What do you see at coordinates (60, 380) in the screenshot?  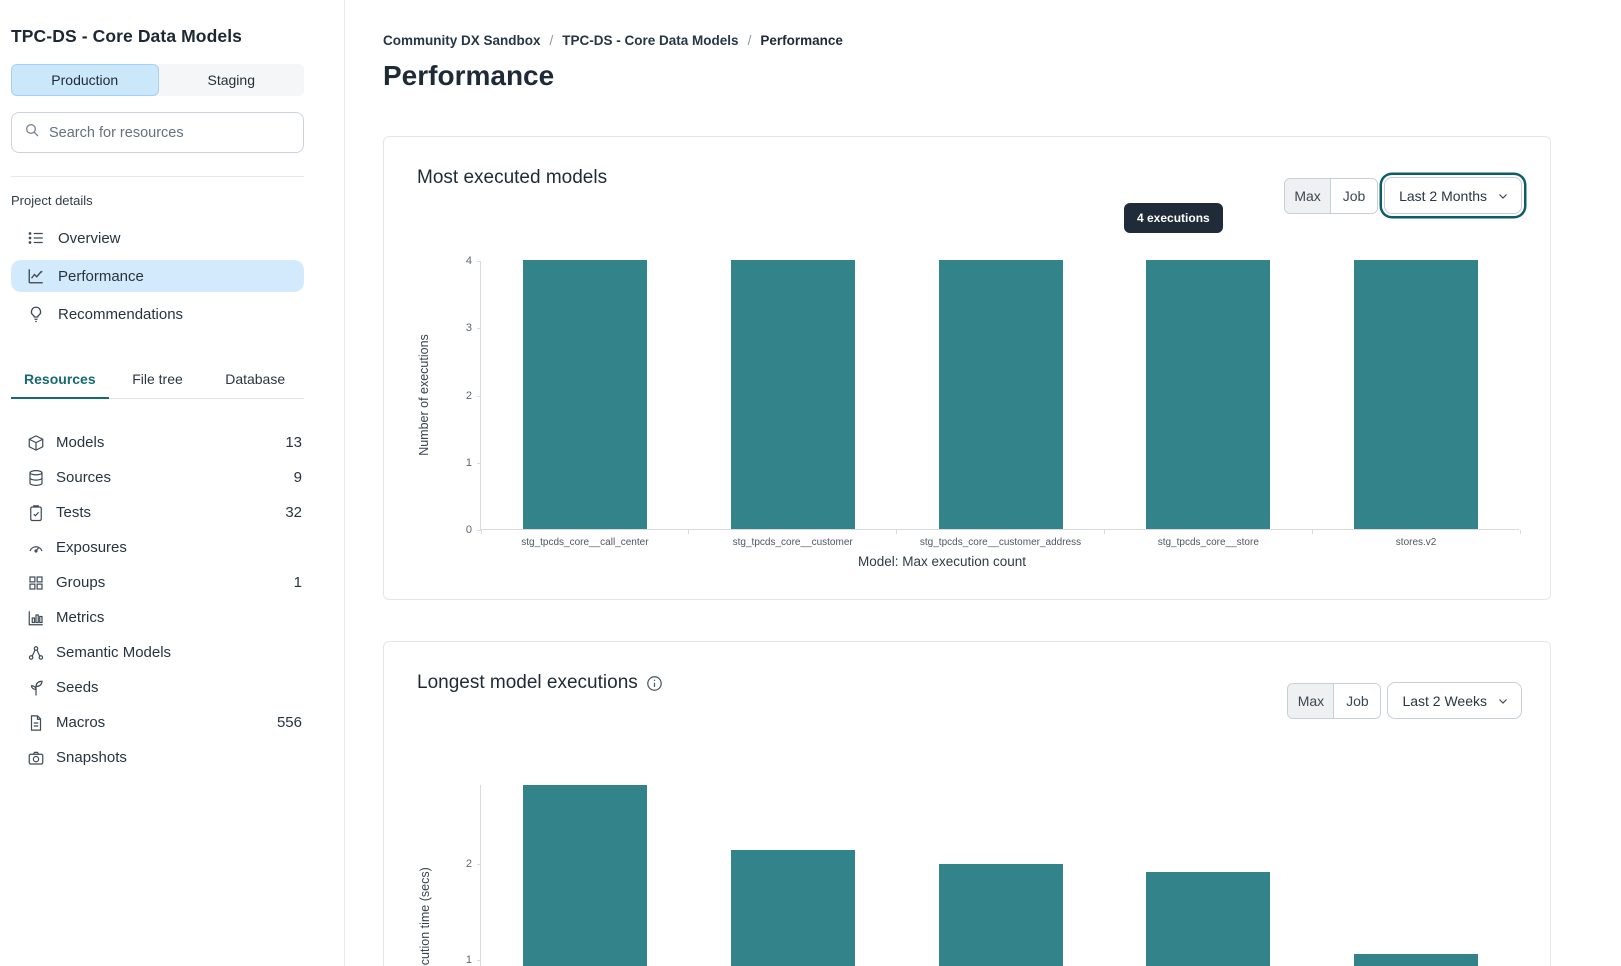 I see `tab-resources: Resources` at bounding box center [60, 380].